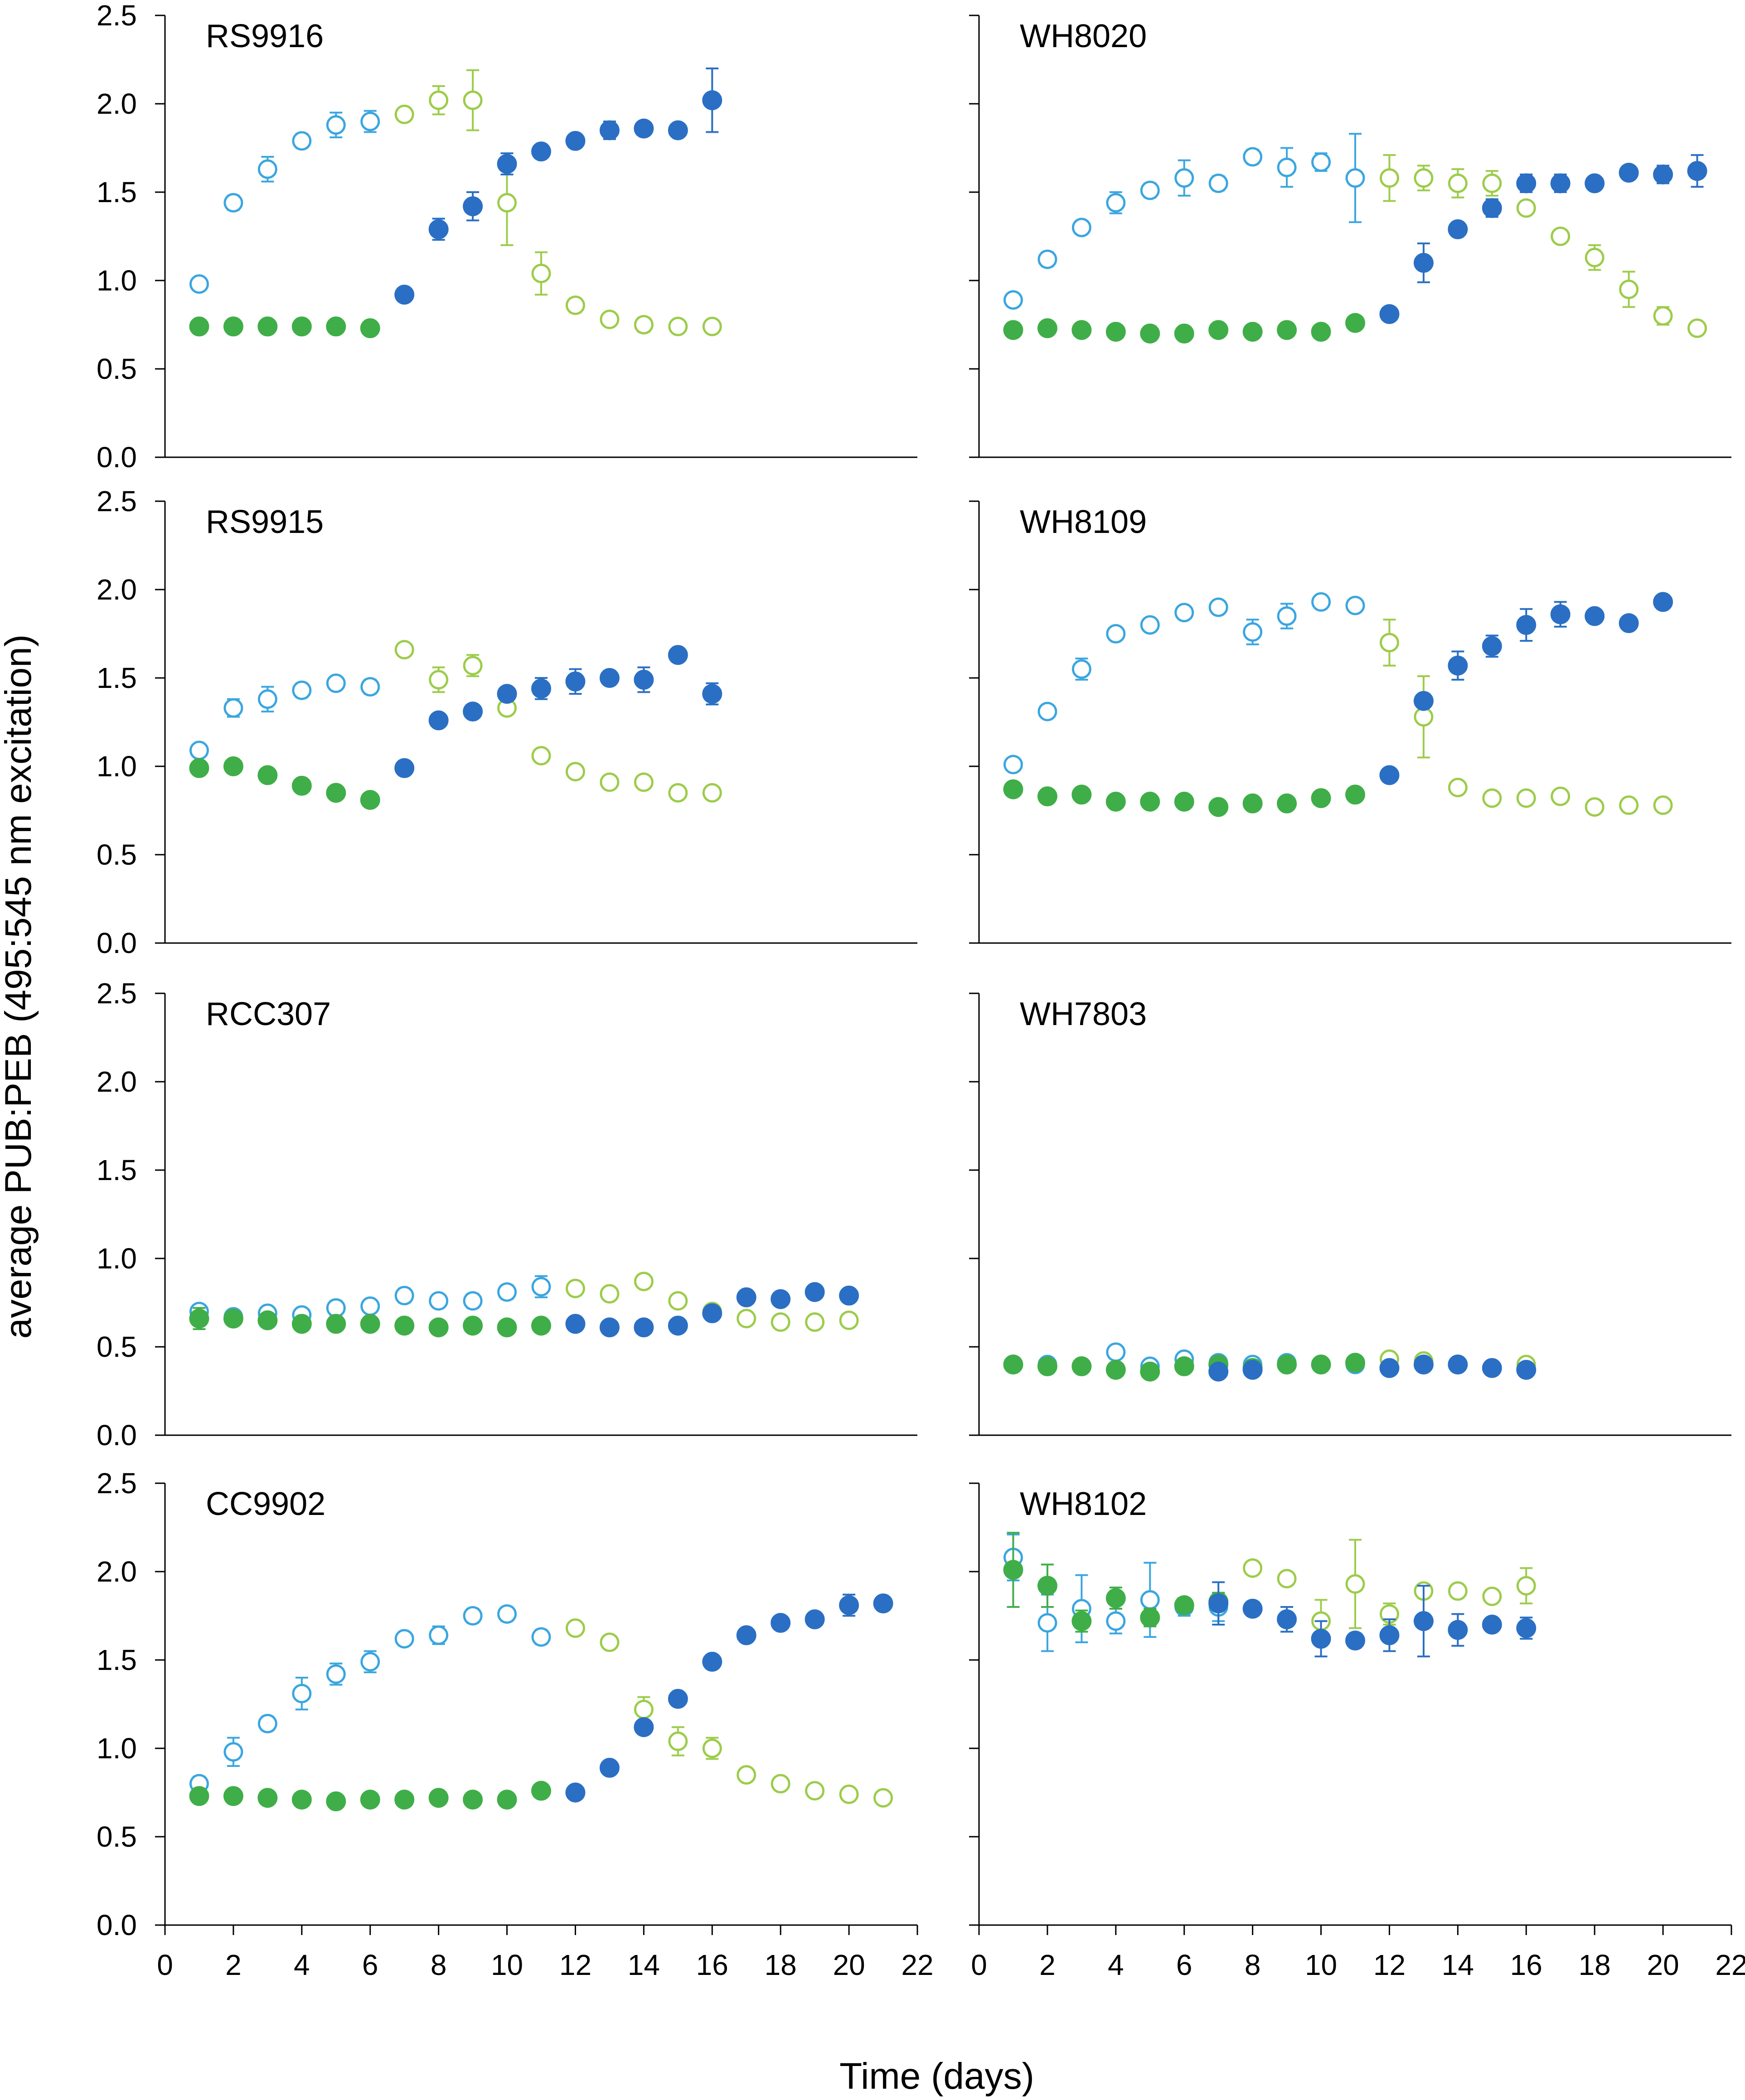 This screenshot has height=2100, width=1745. Describe the element at coordinates (936, 2076) in the screenshot. I see `x-axis-title: Time (days)` at that location.